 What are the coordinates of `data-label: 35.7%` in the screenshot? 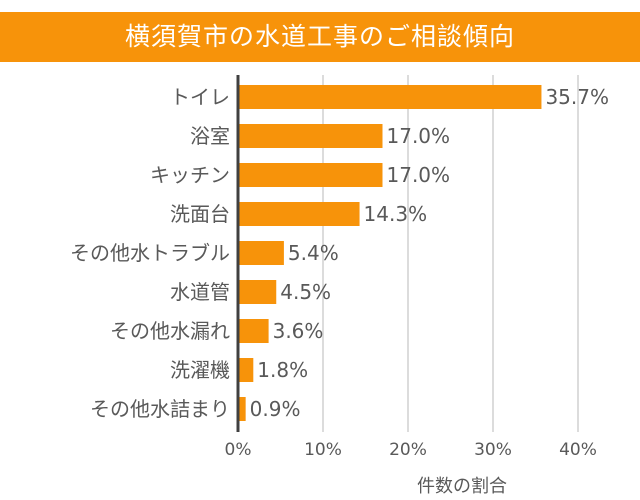 It's located at (577, 97).